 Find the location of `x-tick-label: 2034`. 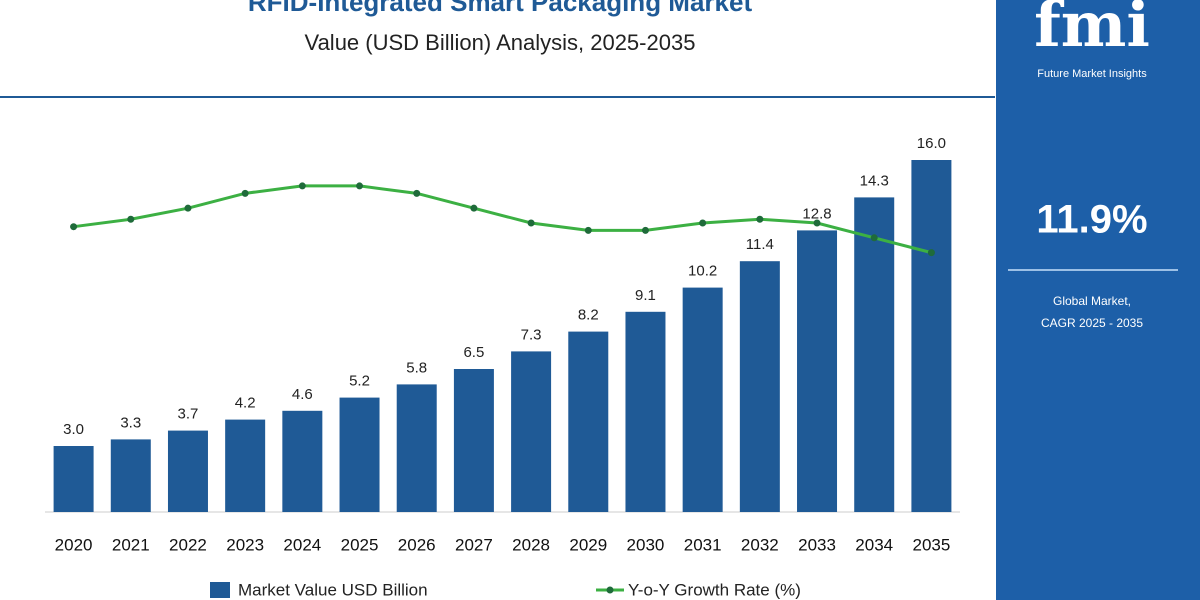

x-tick-label: 2034 is located at coordinates (874, 544).